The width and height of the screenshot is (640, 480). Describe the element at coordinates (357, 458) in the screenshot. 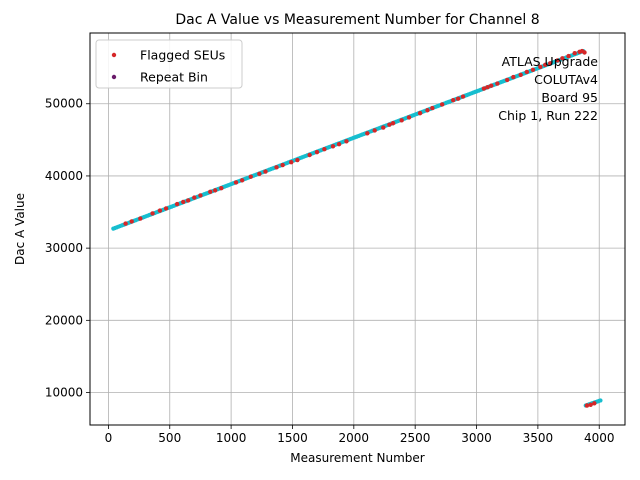

I see `x-axis-title: Measurement Number` at that location.